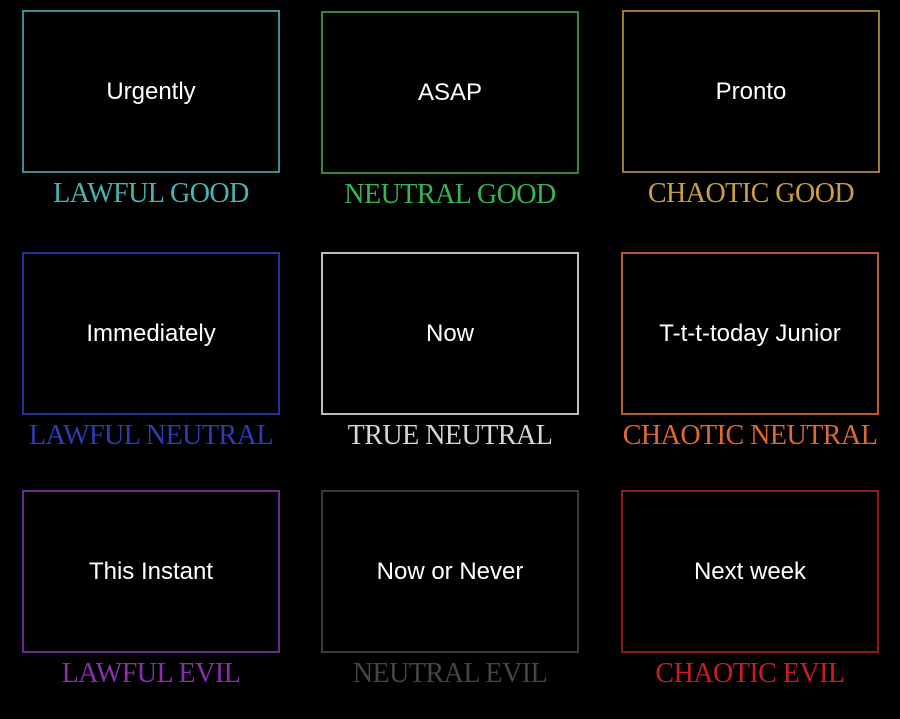 The height and width of the screenshot is (719, 900). I want to click on alignment-label: NEUTRAL EVIL, so click(450, 673).